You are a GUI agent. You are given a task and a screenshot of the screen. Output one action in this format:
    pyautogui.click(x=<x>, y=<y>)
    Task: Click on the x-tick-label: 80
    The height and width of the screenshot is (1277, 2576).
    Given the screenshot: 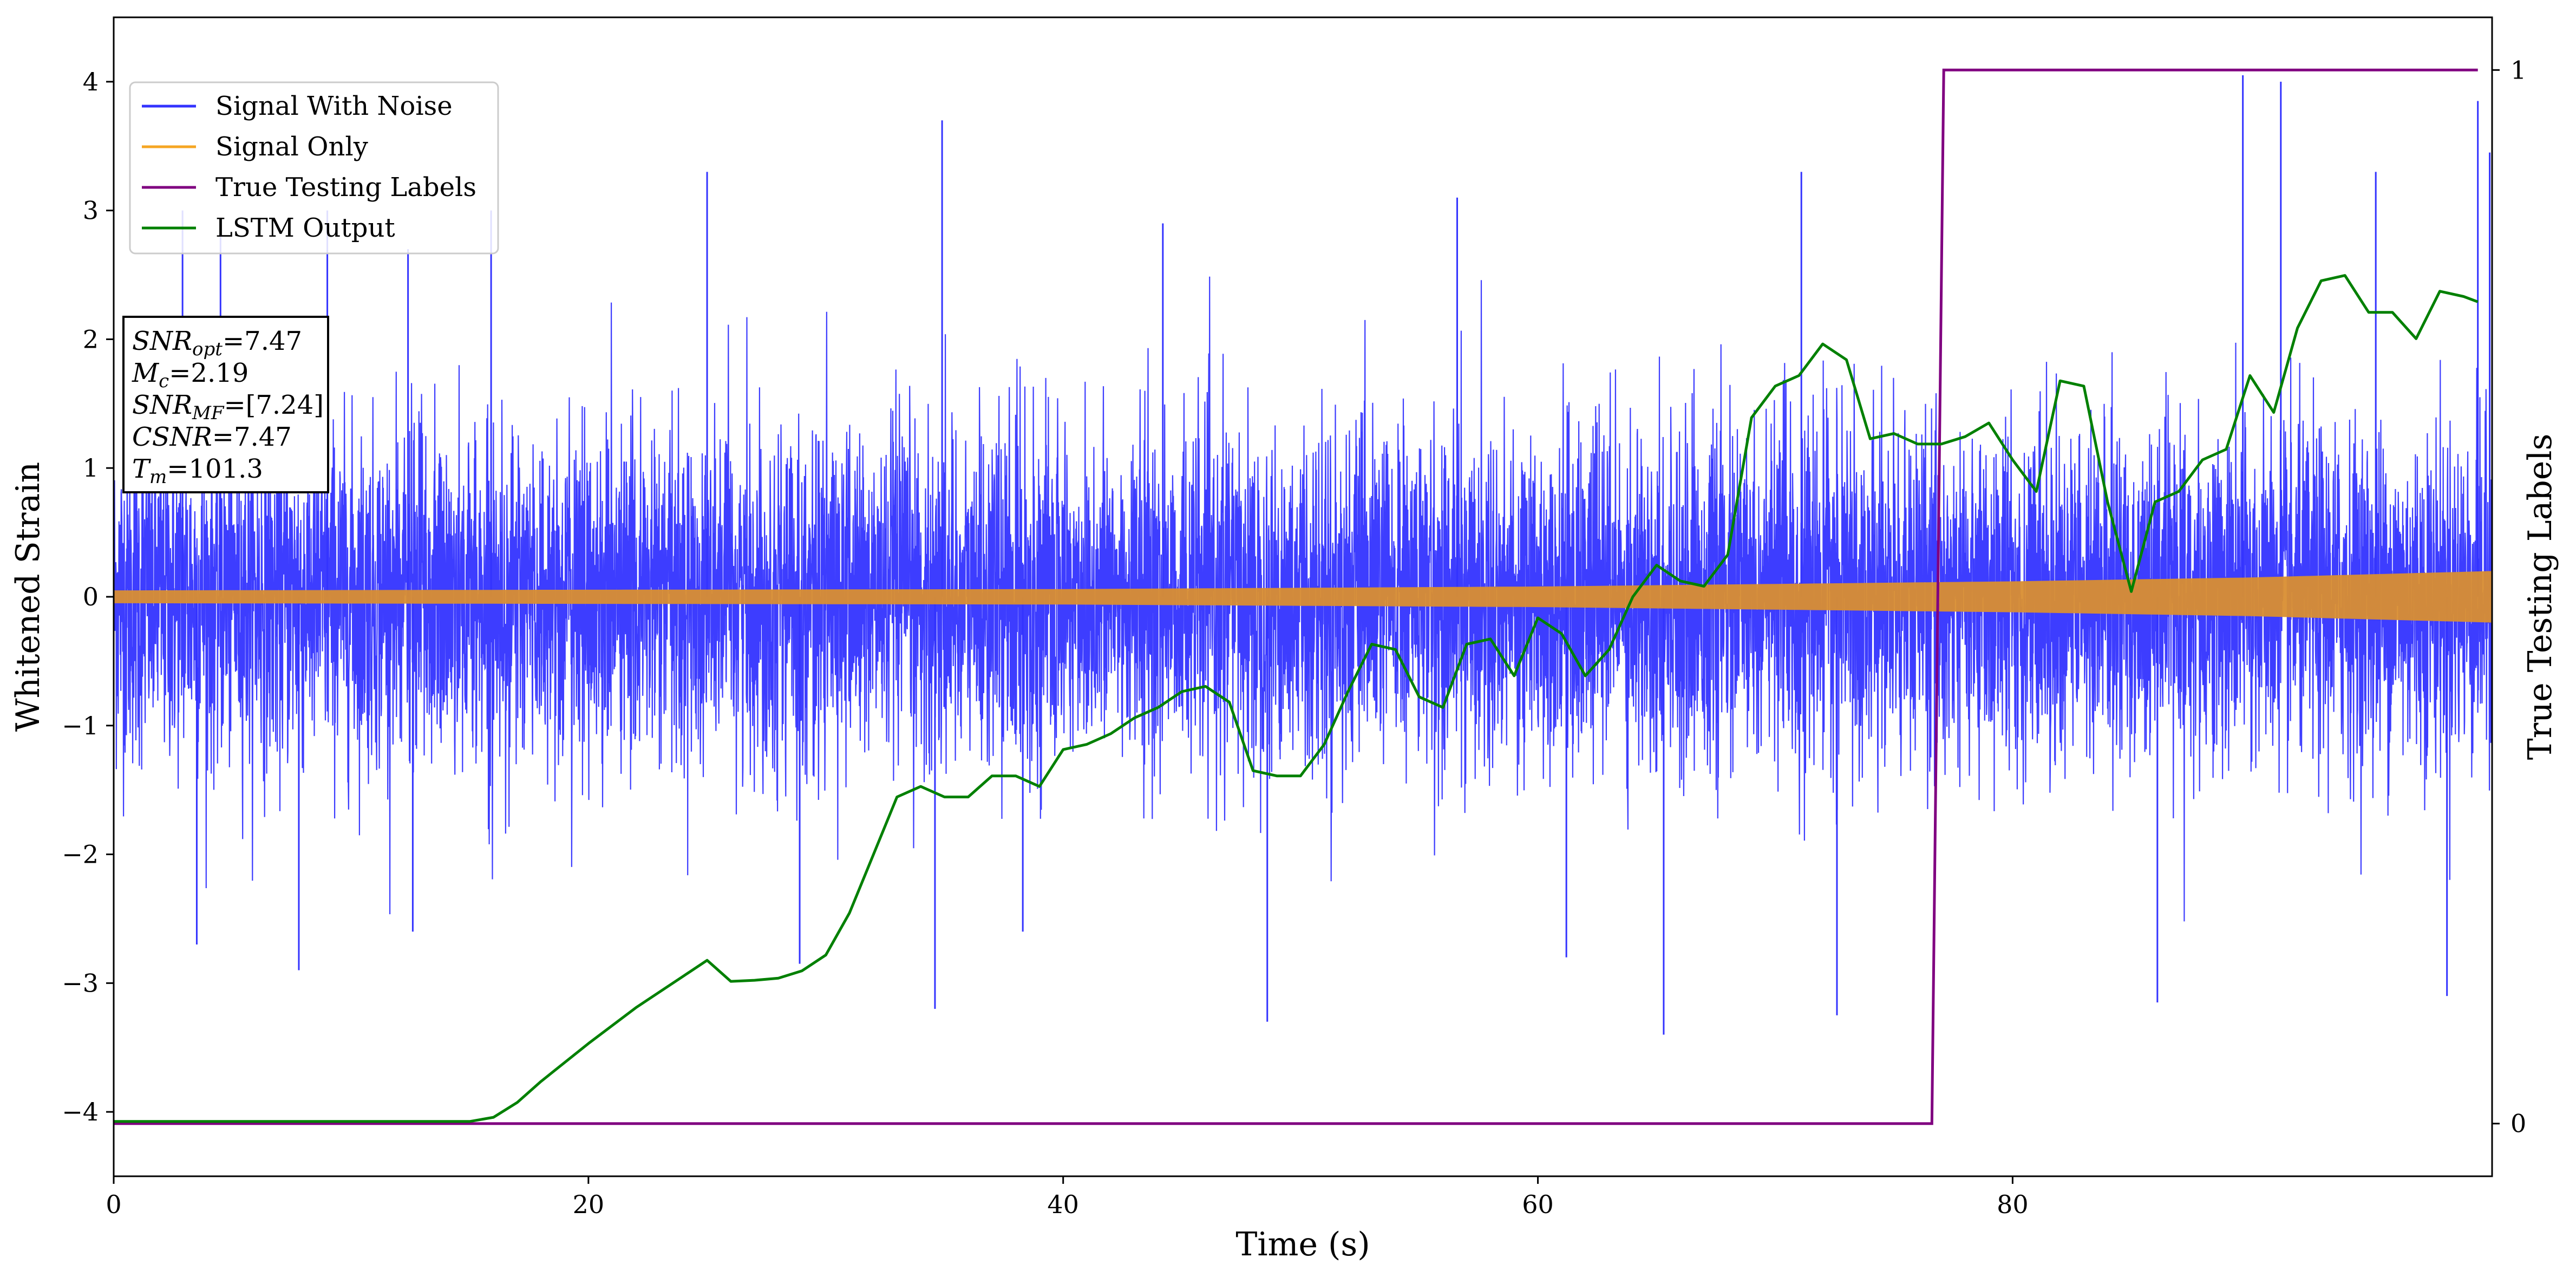 What is the action you would take?
    pyautogui.click(x=2013, y=1204)
    